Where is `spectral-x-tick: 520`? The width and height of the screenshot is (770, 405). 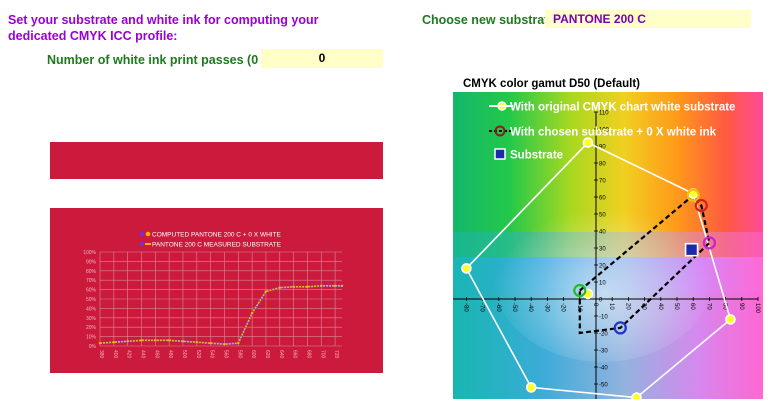
spectral-x-tick: 520 is located at coordinates (198, 354).